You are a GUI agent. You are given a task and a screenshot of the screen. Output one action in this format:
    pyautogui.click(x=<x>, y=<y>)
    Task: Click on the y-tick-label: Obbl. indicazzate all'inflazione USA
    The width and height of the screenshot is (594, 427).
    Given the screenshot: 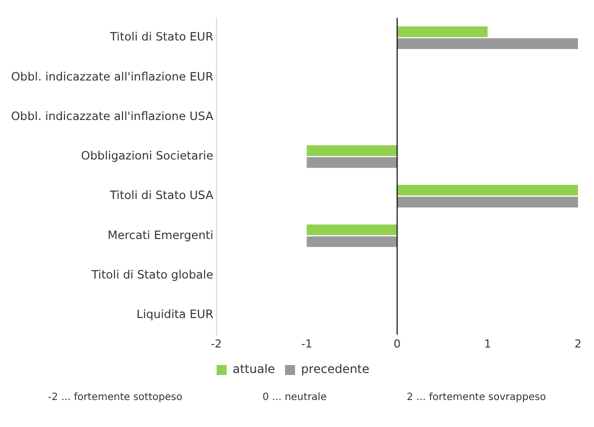 What is the action you would take?
    pyautogui.click(x=112, y=115)
    